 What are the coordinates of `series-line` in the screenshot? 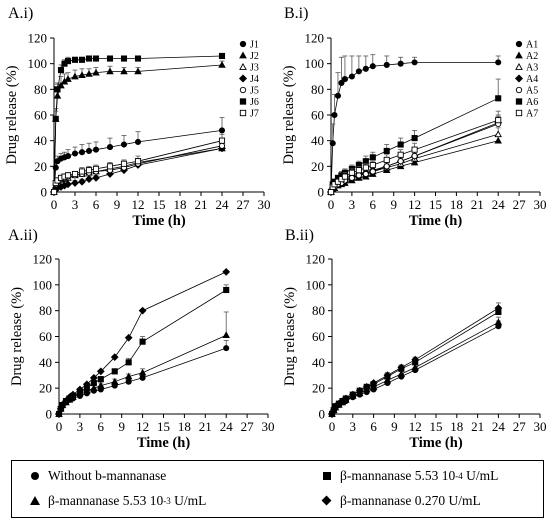 It's located at (142, 381).